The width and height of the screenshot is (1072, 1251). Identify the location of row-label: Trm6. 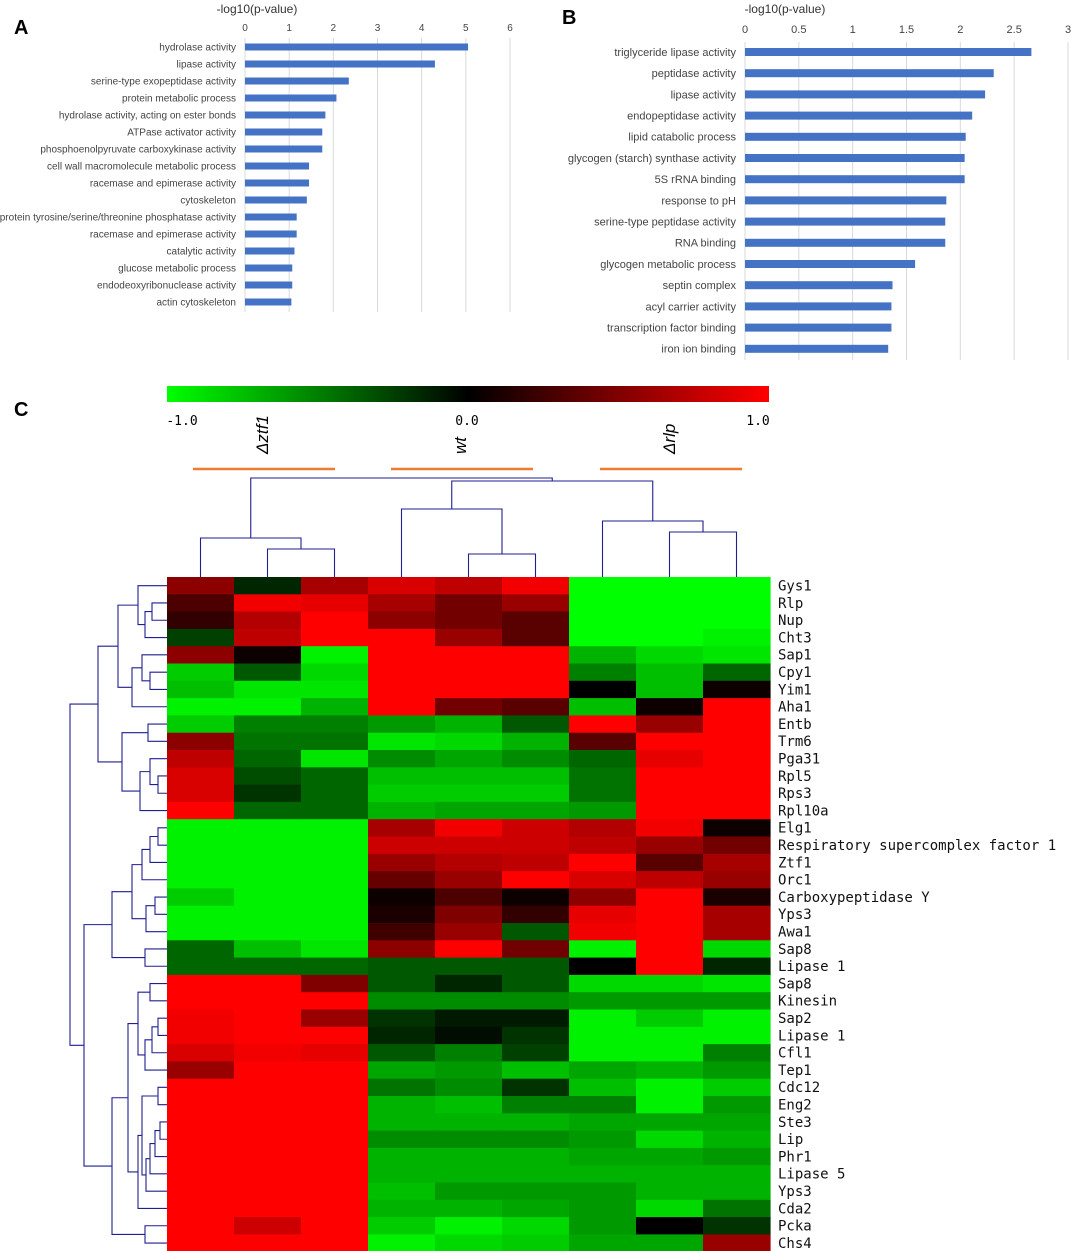
(795, 742).